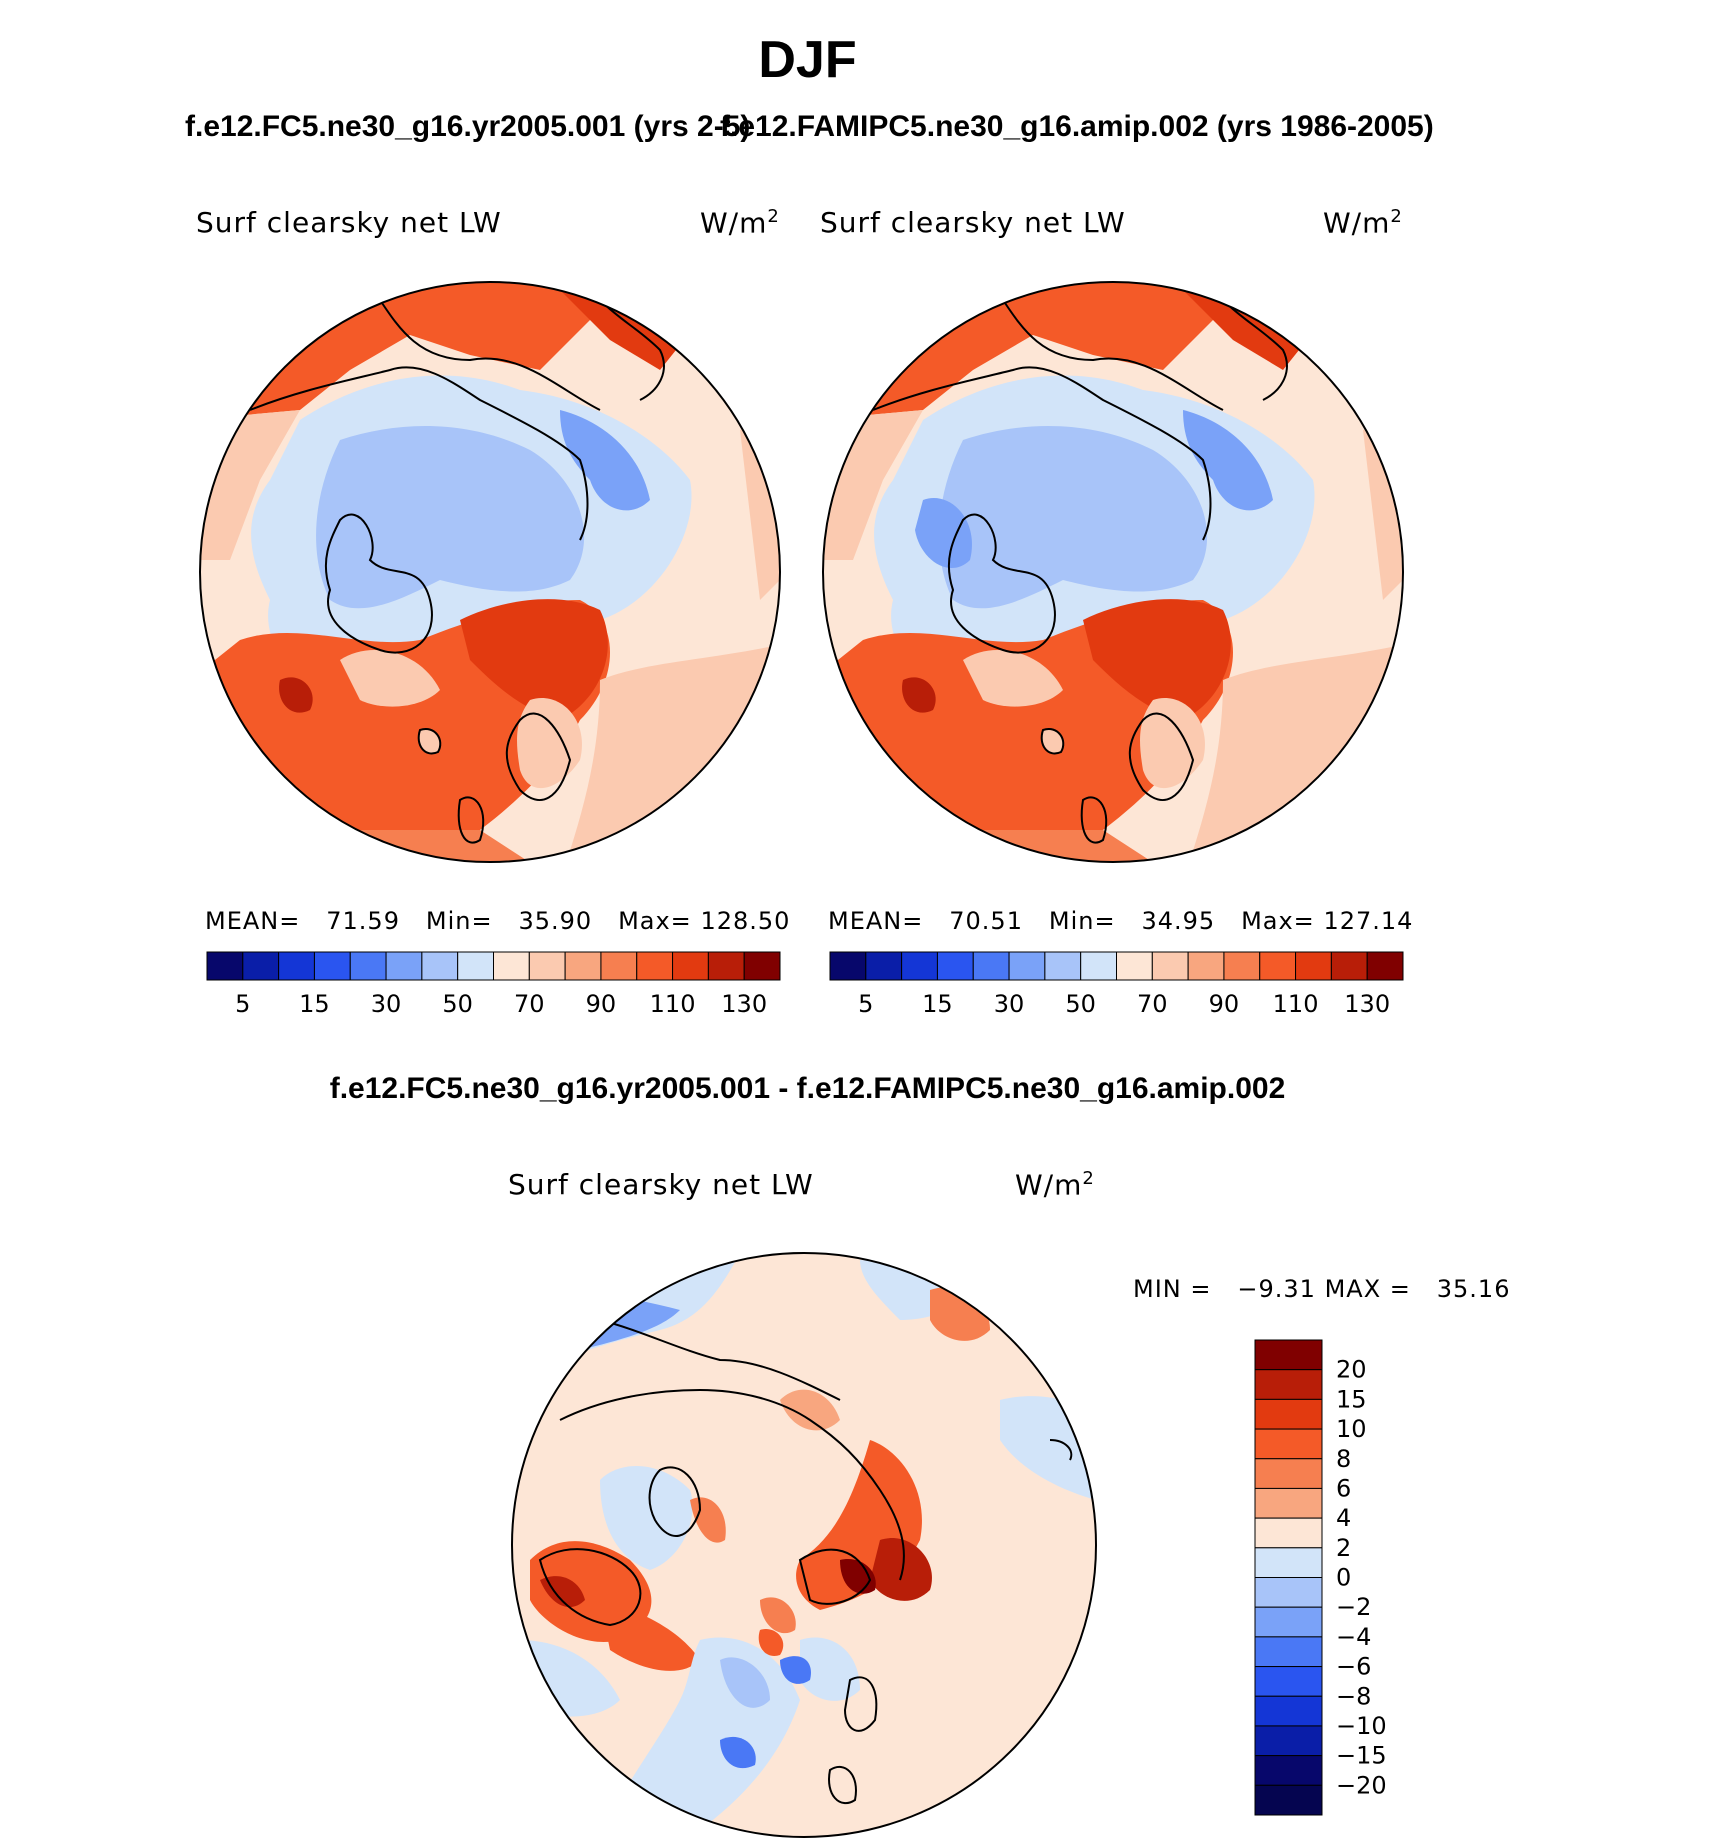 The height and width of the screenshot is (1840, 1710). I want to click on panel1-variable-label: Surf clearsky net LW, so click(349, 222).